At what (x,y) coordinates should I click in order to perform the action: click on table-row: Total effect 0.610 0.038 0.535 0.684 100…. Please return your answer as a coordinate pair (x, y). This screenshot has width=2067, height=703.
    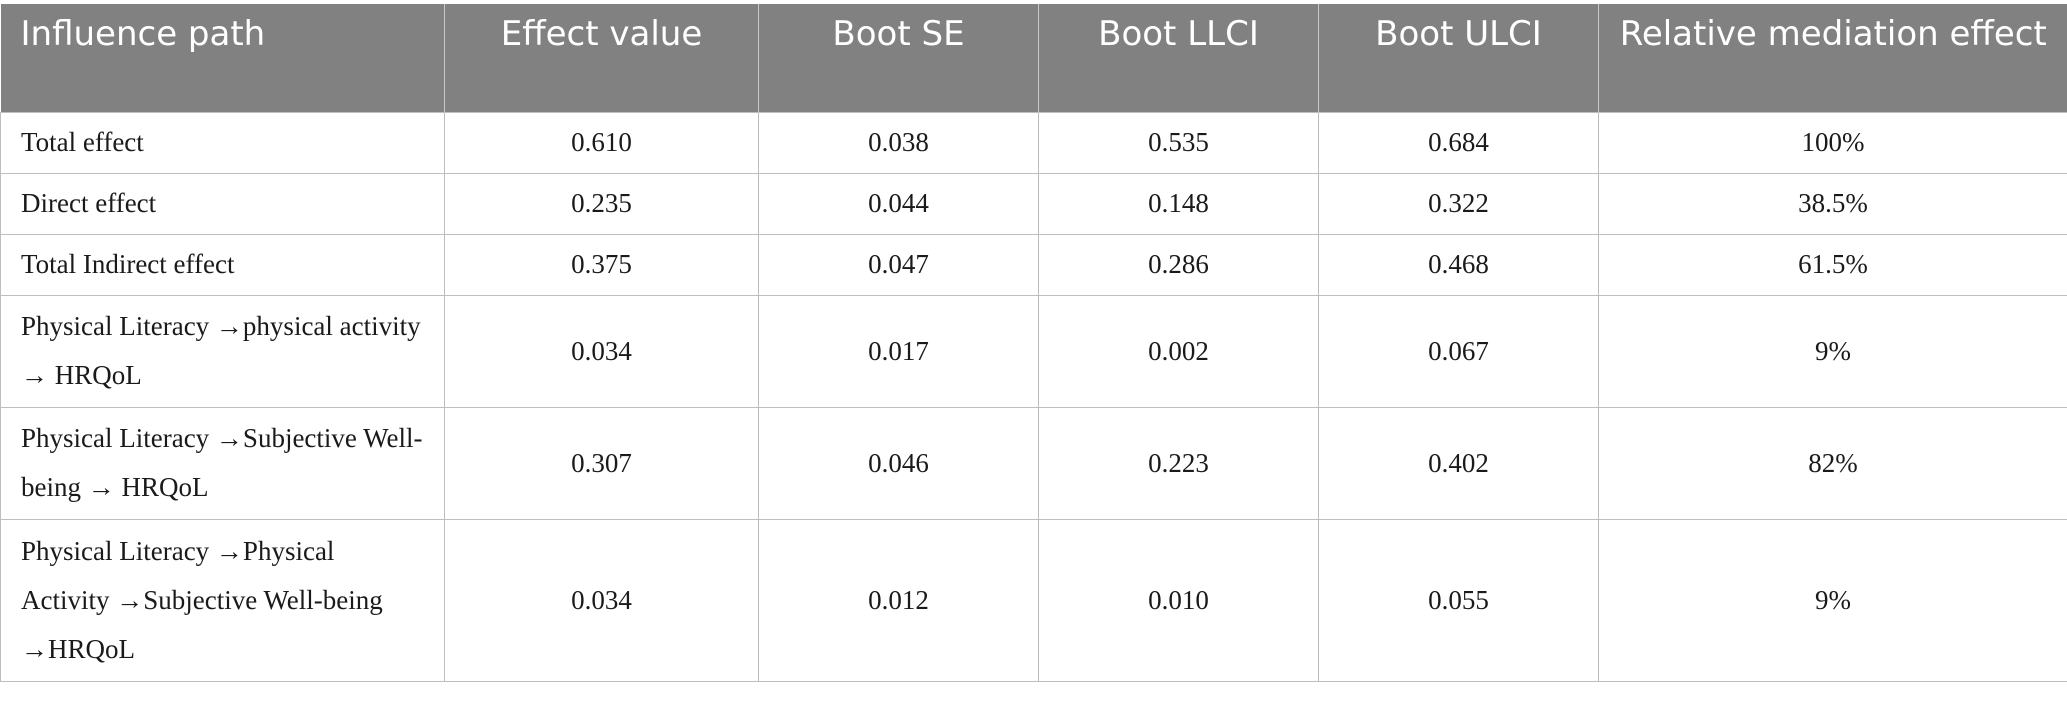
    Looking at the image, I should click on (1033, 142).